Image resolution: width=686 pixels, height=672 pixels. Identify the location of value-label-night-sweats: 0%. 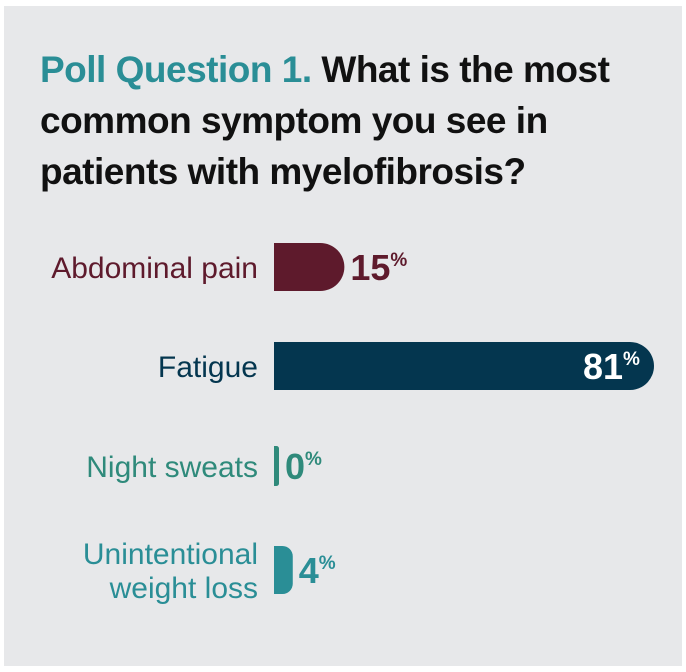
(303, 466).